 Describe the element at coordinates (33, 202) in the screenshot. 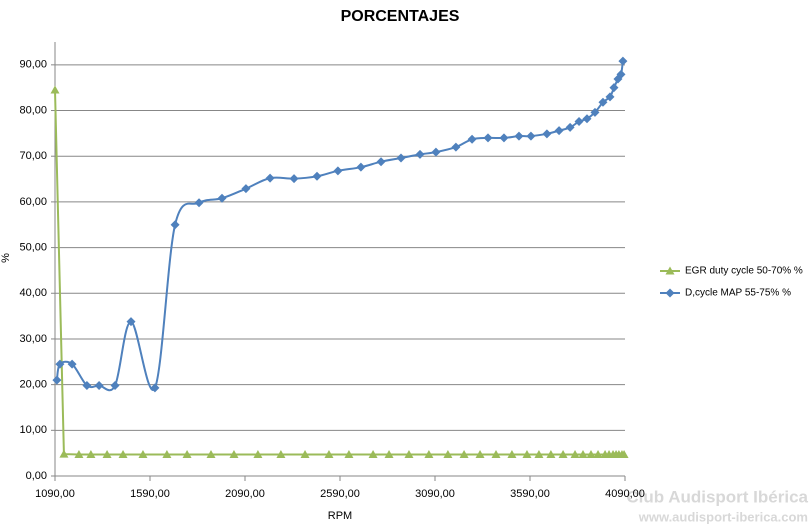

I see `y-tick-label: 60,00` at that location.